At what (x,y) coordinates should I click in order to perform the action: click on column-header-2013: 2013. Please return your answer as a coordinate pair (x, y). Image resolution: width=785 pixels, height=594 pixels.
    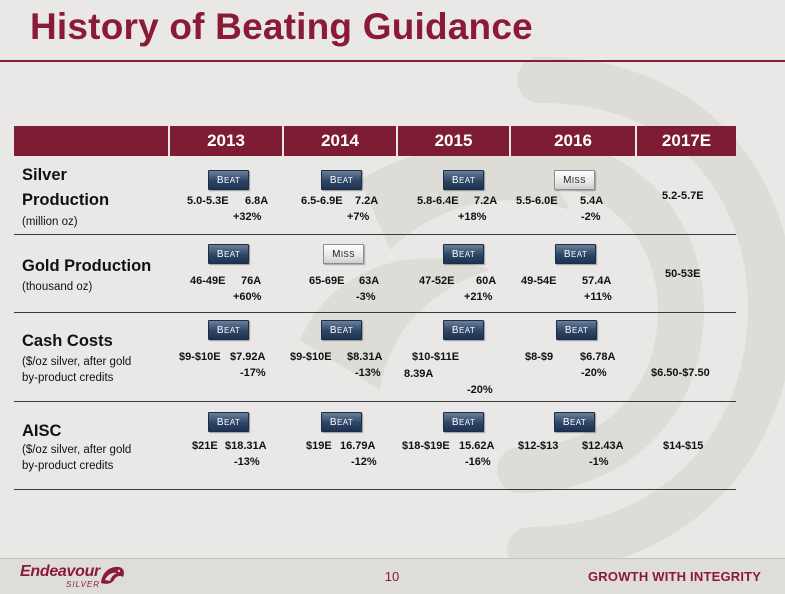
    Looking at the image, I should click on (226, 140).